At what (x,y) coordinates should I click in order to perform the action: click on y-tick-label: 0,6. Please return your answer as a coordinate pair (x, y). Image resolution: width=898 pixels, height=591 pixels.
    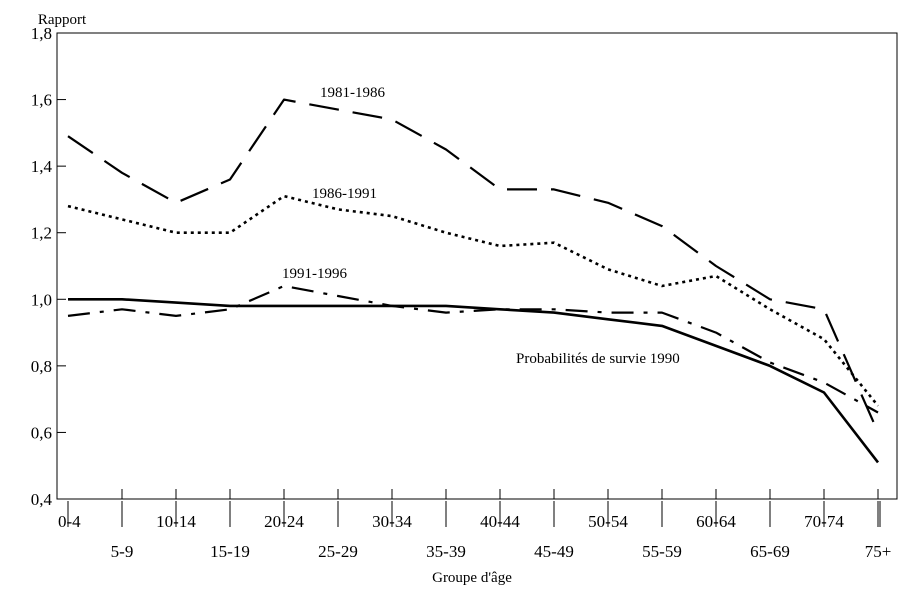
    Looking at the image, I should click on (41, 432).